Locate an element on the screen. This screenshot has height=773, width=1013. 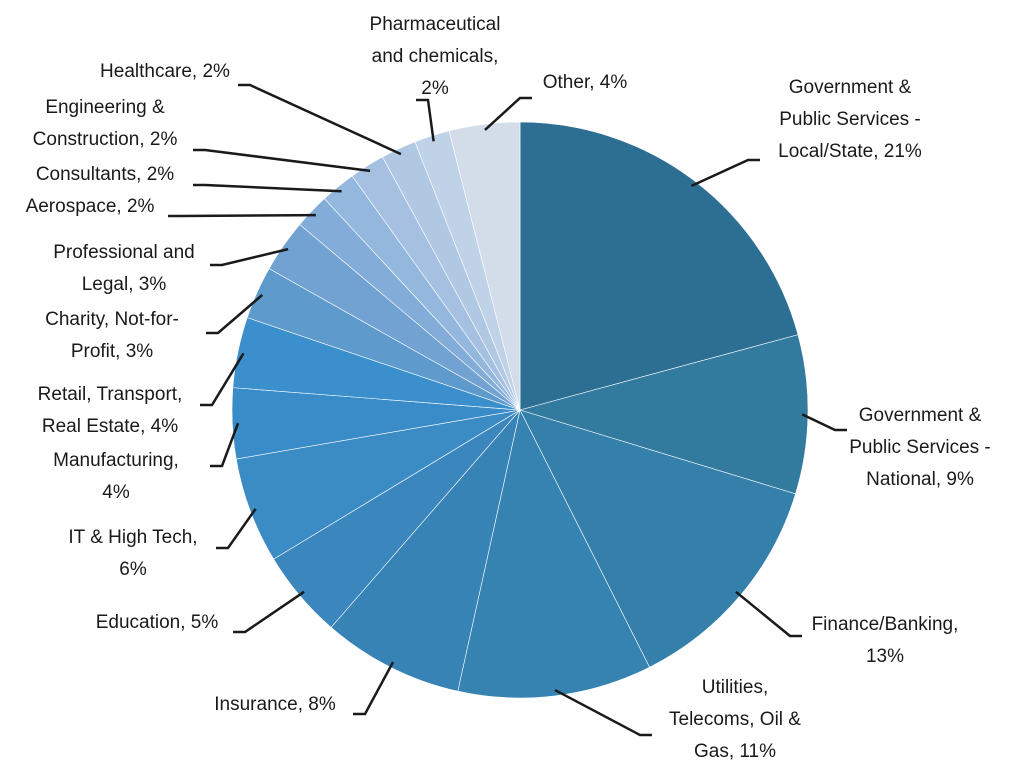
label-line: Construction, 2% is located at coordinates (105, 139).